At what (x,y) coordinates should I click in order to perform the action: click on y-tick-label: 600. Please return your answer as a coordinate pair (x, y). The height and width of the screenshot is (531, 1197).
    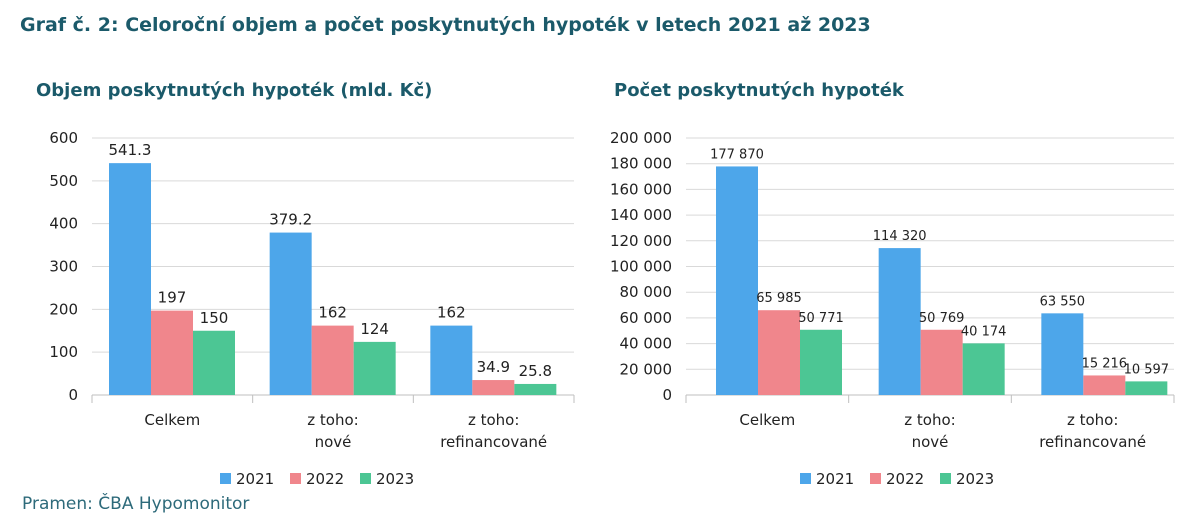
    Looking at the image, I should click on (63, 138).